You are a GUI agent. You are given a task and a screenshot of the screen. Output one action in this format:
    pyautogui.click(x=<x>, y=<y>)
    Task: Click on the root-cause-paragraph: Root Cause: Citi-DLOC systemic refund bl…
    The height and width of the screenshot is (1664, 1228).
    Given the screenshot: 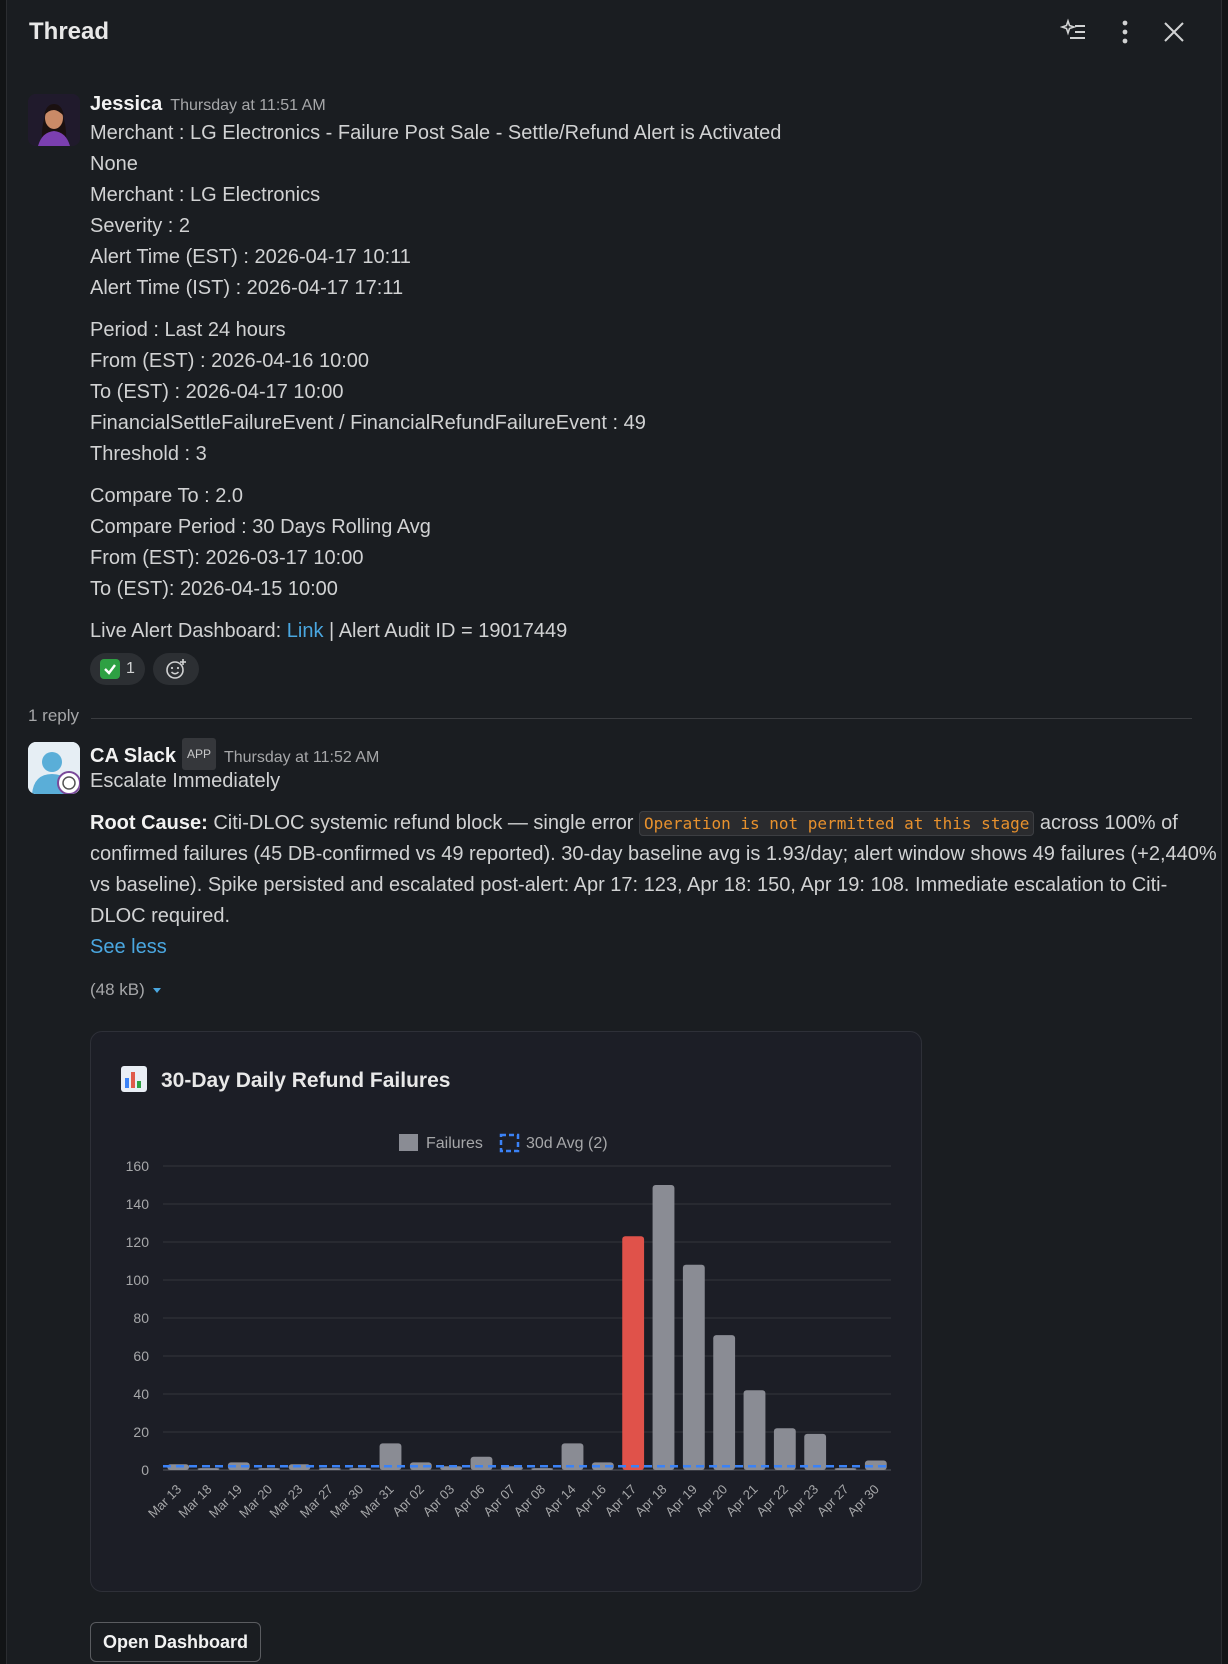 What is the action you would take?
    pyautogui.click(x=655, y=870)
    